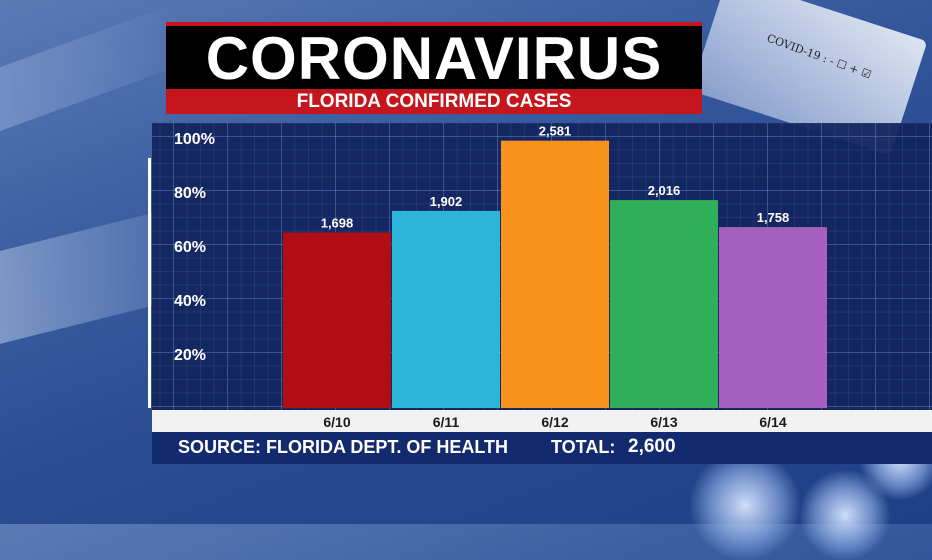 The image size is (932, 560). I want to click on x-tick-label: 6/12, so click(554, 422).